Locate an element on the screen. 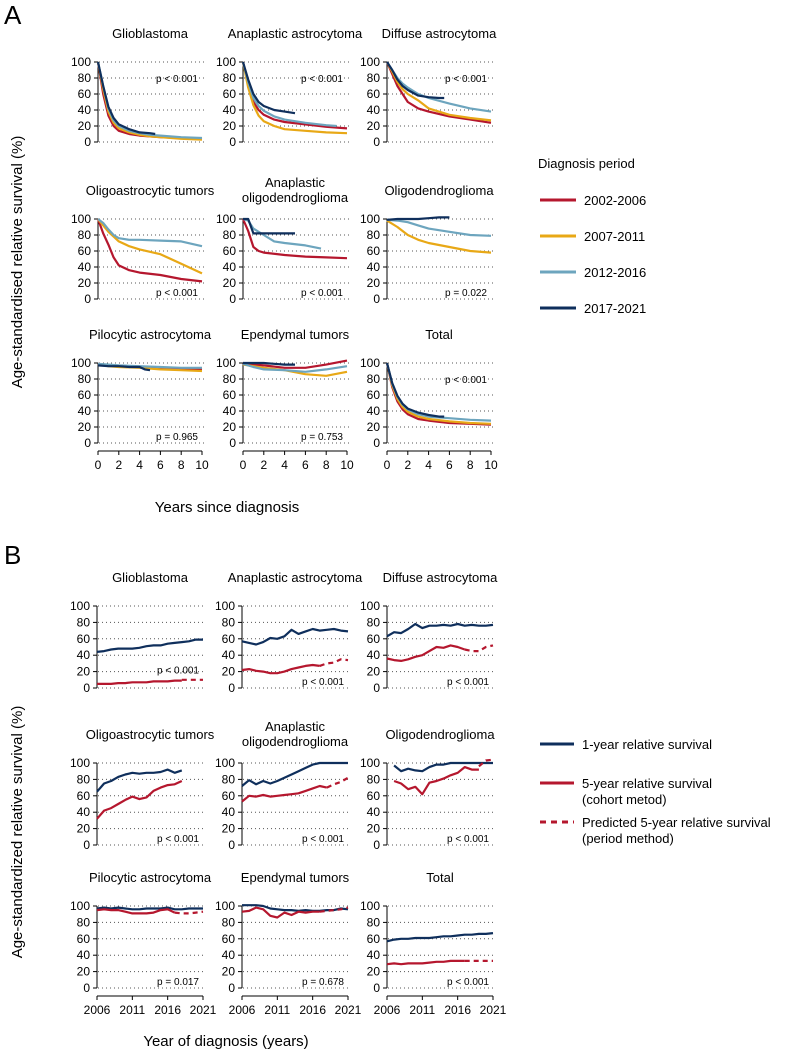 This screenshot has width=800, height=1052. legend-title: Diagnosis period is located at coordinates (586, 163).